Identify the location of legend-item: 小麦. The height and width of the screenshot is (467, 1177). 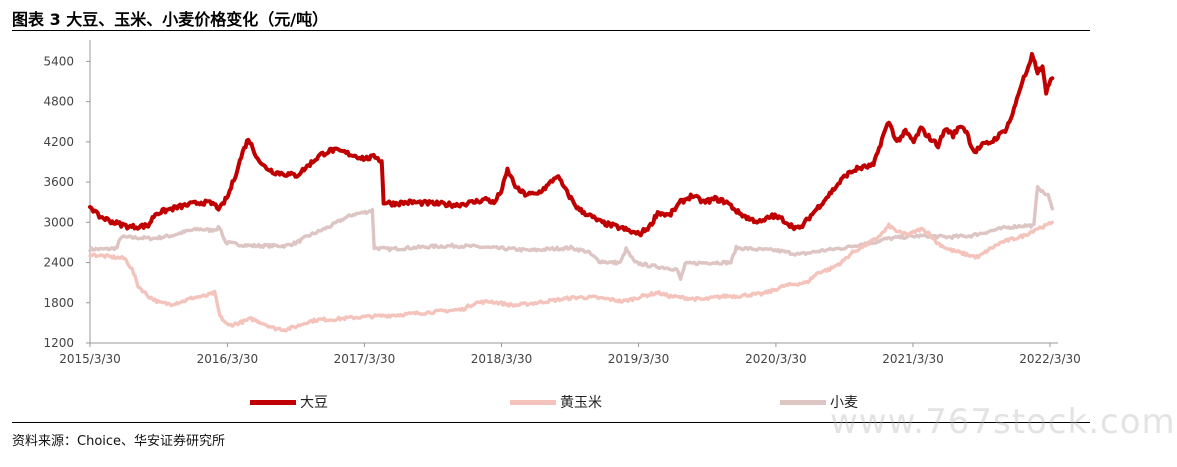
(819, 402).